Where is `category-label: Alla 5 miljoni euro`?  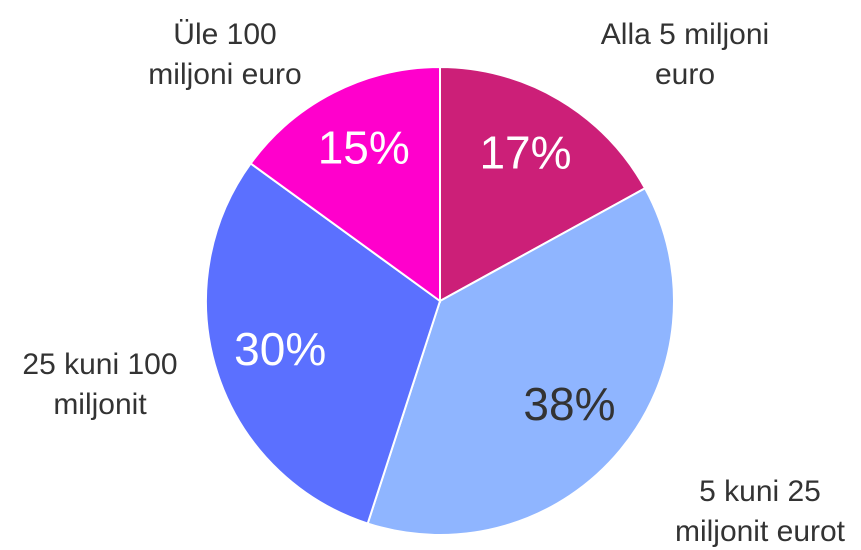 category-label: Alla 5 miljoni euro is located at coordinates (685, 54).